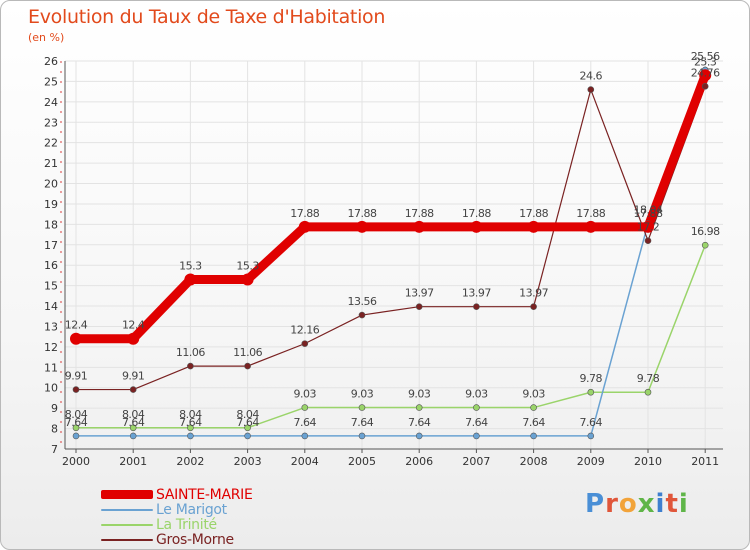  I want to click on y-tick-label: 26, so click(51, 61).